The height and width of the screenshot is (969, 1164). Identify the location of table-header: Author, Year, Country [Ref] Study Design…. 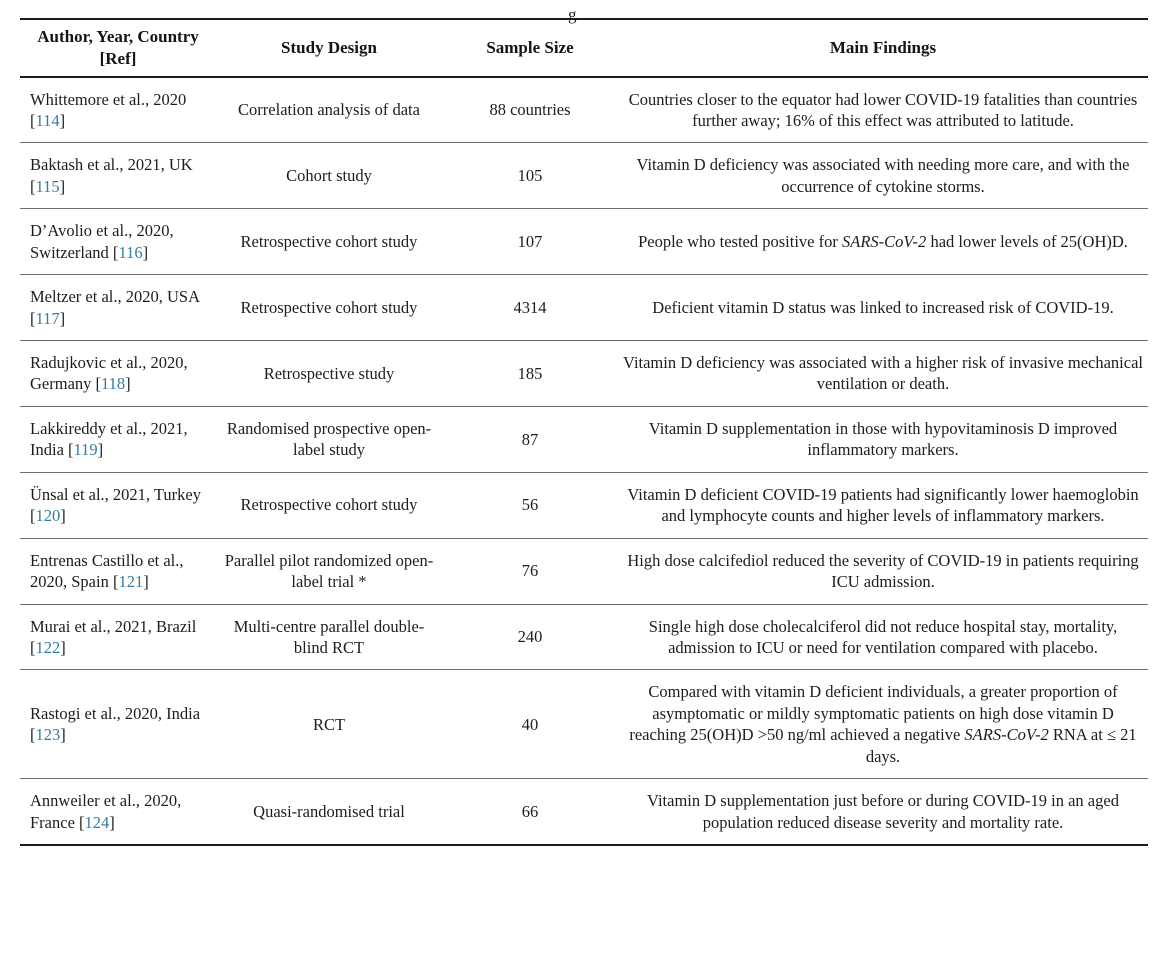
(584, 48).